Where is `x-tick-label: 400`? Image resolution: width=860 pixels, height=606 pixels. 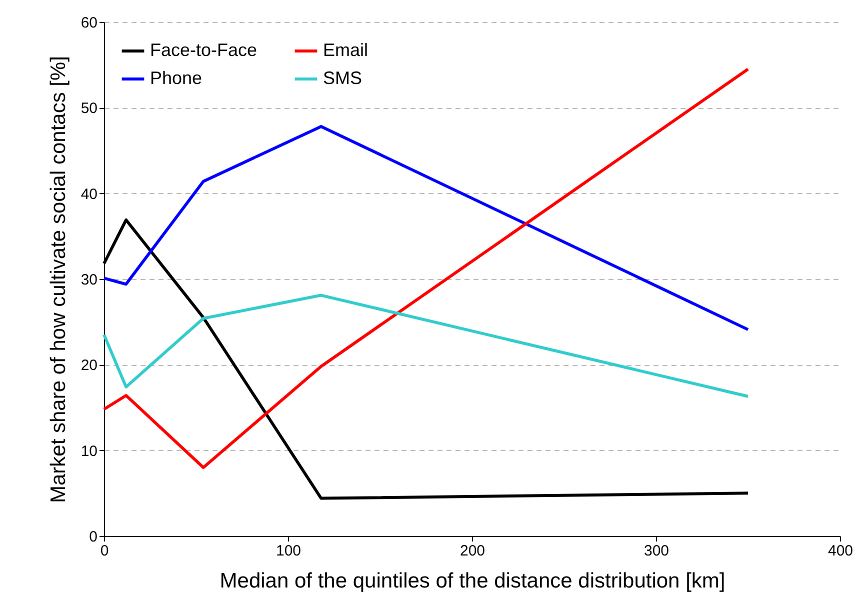 x-tick-label: 400 is located at coordinates (841, 551).